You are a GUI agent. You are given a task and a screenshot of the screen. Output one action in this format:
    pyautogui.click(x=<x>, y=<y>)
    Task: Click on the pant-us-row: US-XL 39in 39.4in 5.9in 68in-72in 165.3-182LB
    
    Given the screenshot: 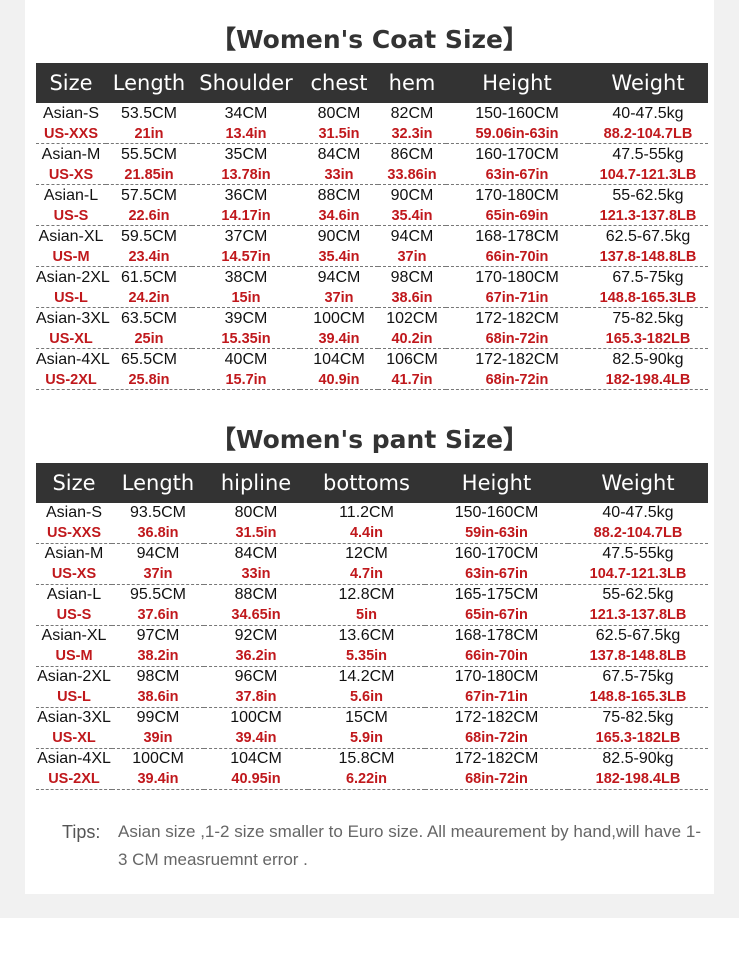 What is the action you would take?
    pyautogui.click(x=372, y=738)
    